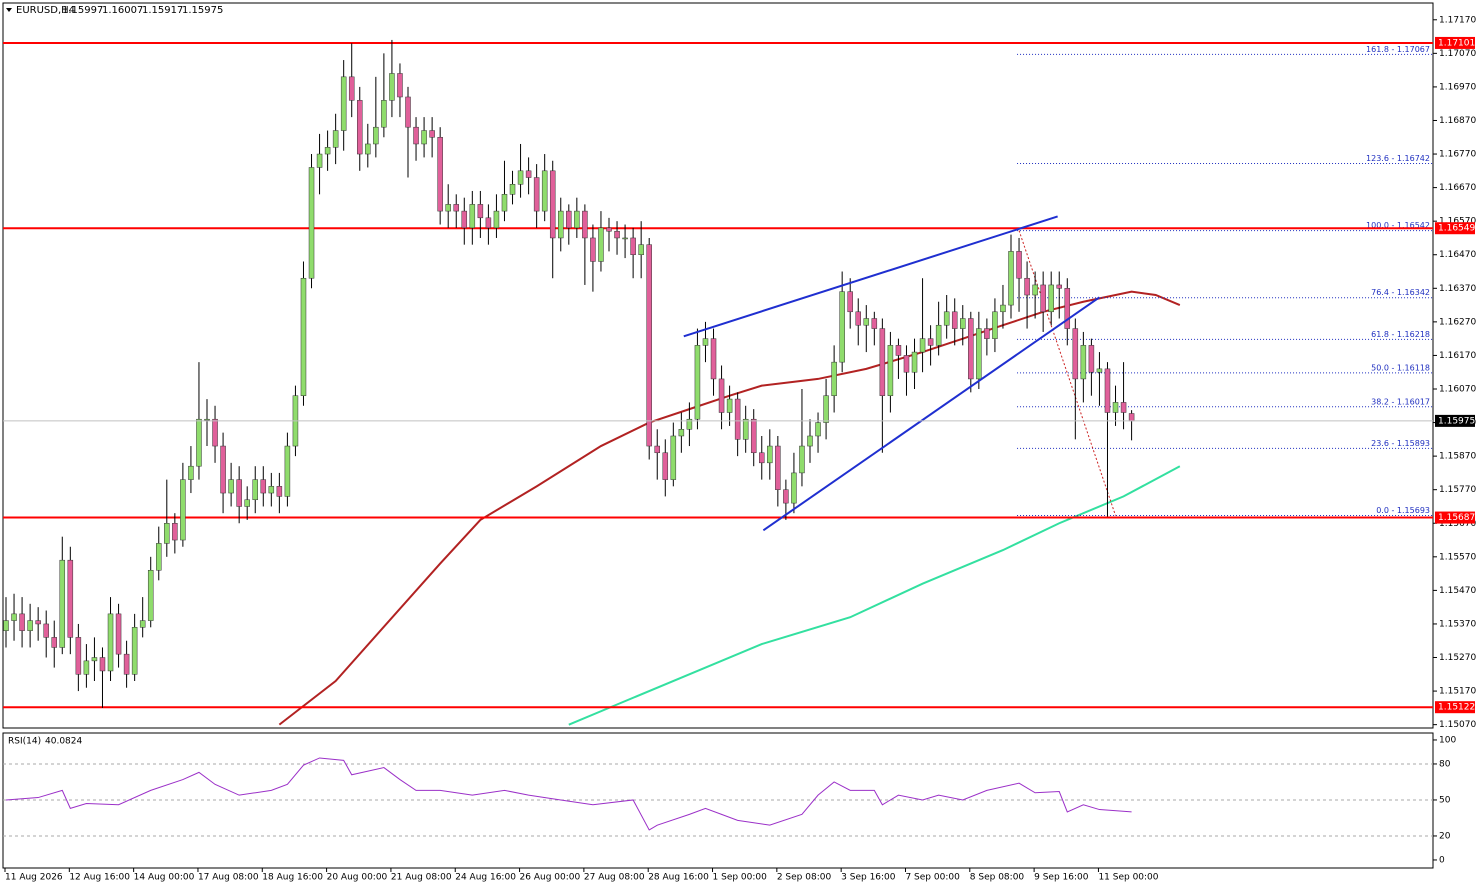 This screenshot has height=888, width=1479. What do you see at coordinates (1457, 692) in the screenshot?
I see `y-tick-label: 1.15170` at bounding box center [1457, 692].